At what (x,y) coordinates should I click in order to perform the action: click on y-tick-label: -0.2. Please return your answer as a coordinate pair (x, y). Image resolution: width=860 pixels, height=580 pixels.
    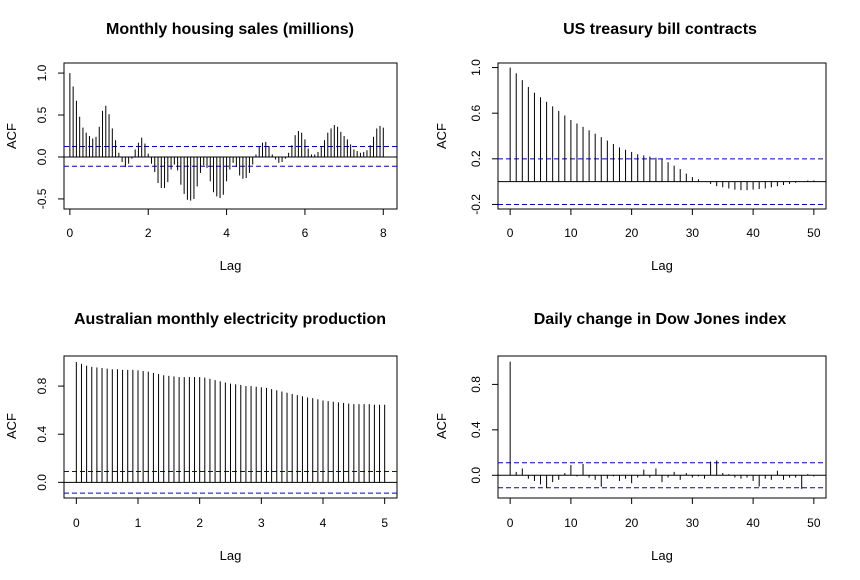
    Looking at the image, I should click on (476, 204).